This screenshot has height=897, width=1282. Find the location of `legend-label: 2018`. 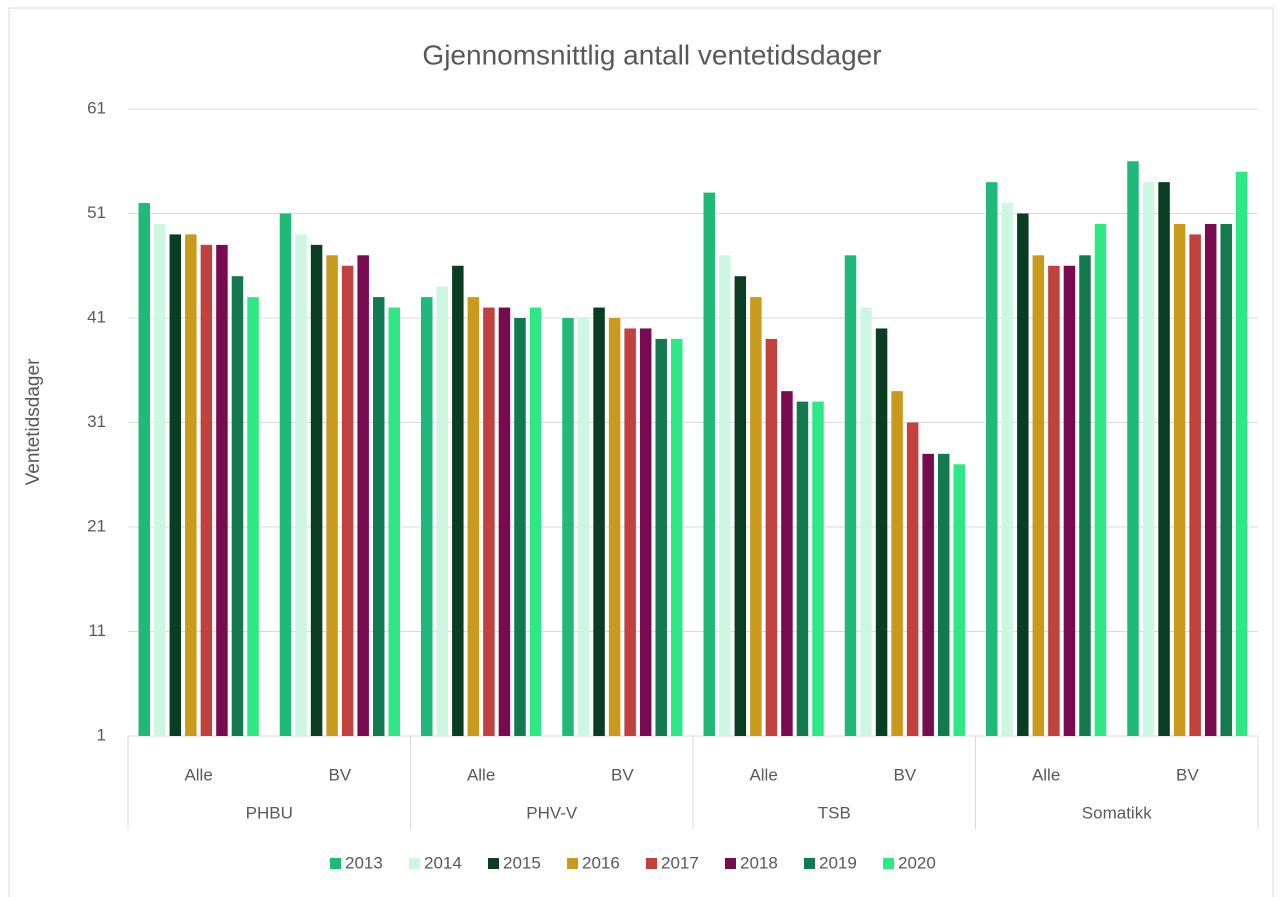

legend-label: 2018 is located at coordinates (759, 862).